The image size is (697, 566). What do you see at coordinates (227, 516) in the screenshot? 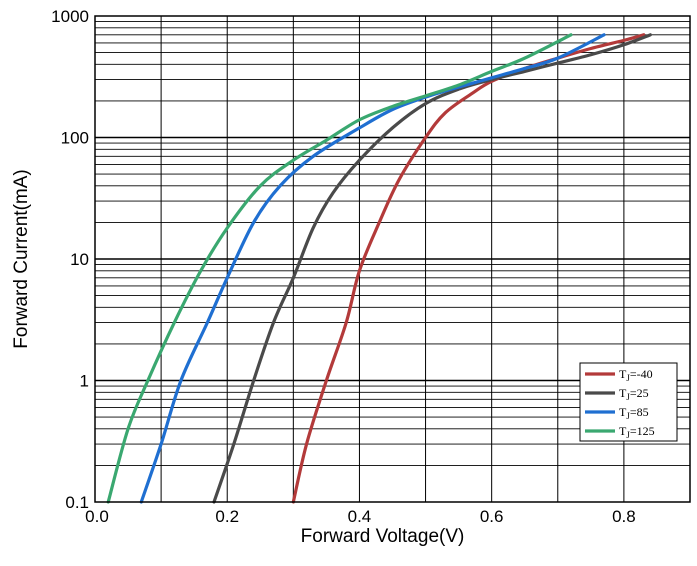
I see `x-tick-label: 0.2` at bounding box center [227, 516].